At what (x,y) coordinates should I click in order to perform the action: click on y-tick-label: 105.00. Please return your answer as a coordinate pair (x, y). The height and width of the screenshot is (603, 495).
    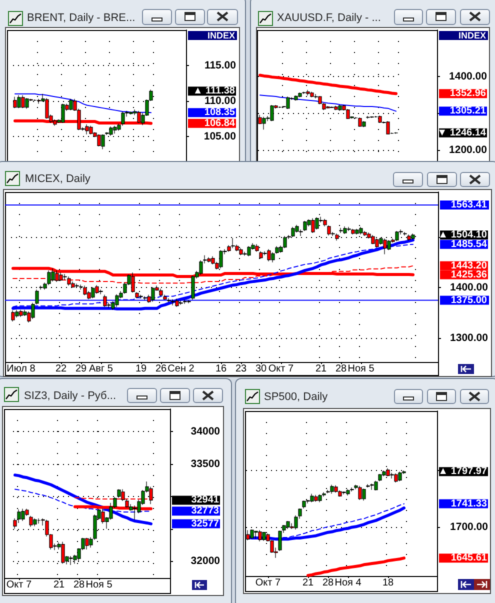
    Looking at the image, I should click on (220, 136).